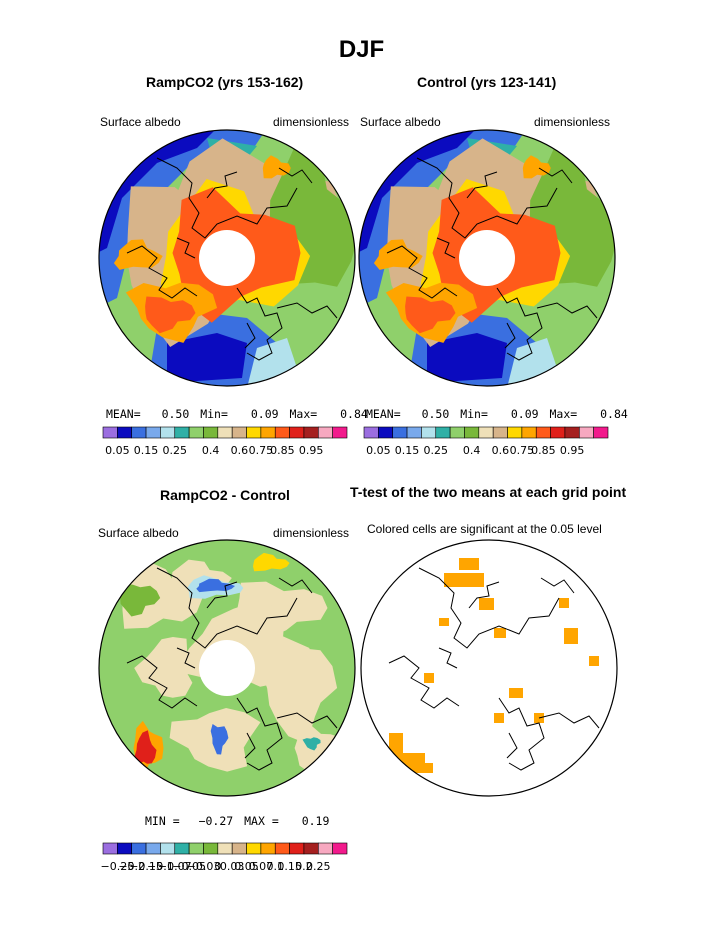 The height and width of the screenshot is (935, 723). Describe the element at coordinates (572, 450) in the screenshot. I see `colorbar-tick-label: 0.95` at that location.